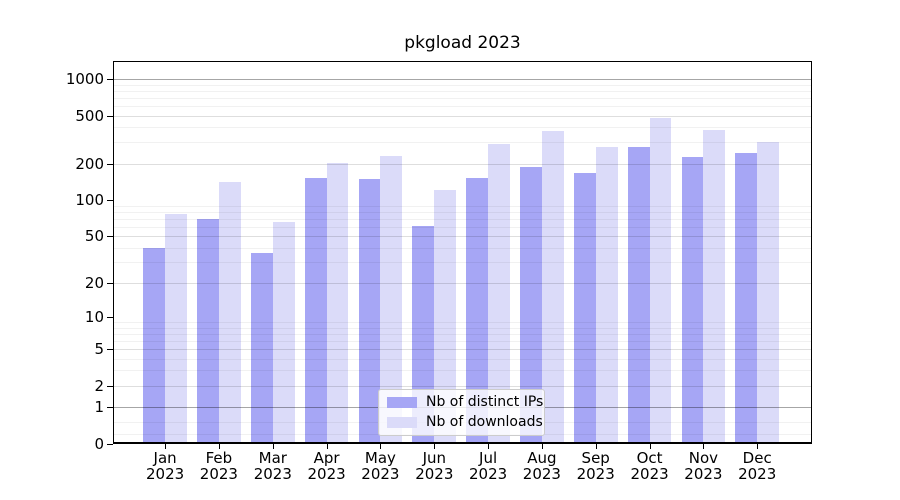 Image resolution: width=900 pixels, height=500 pixels. What do you see at coordinates (99, 349) in the screenshot?
I see `y-tick-label-5: 5` at bounding box center [99, 349].